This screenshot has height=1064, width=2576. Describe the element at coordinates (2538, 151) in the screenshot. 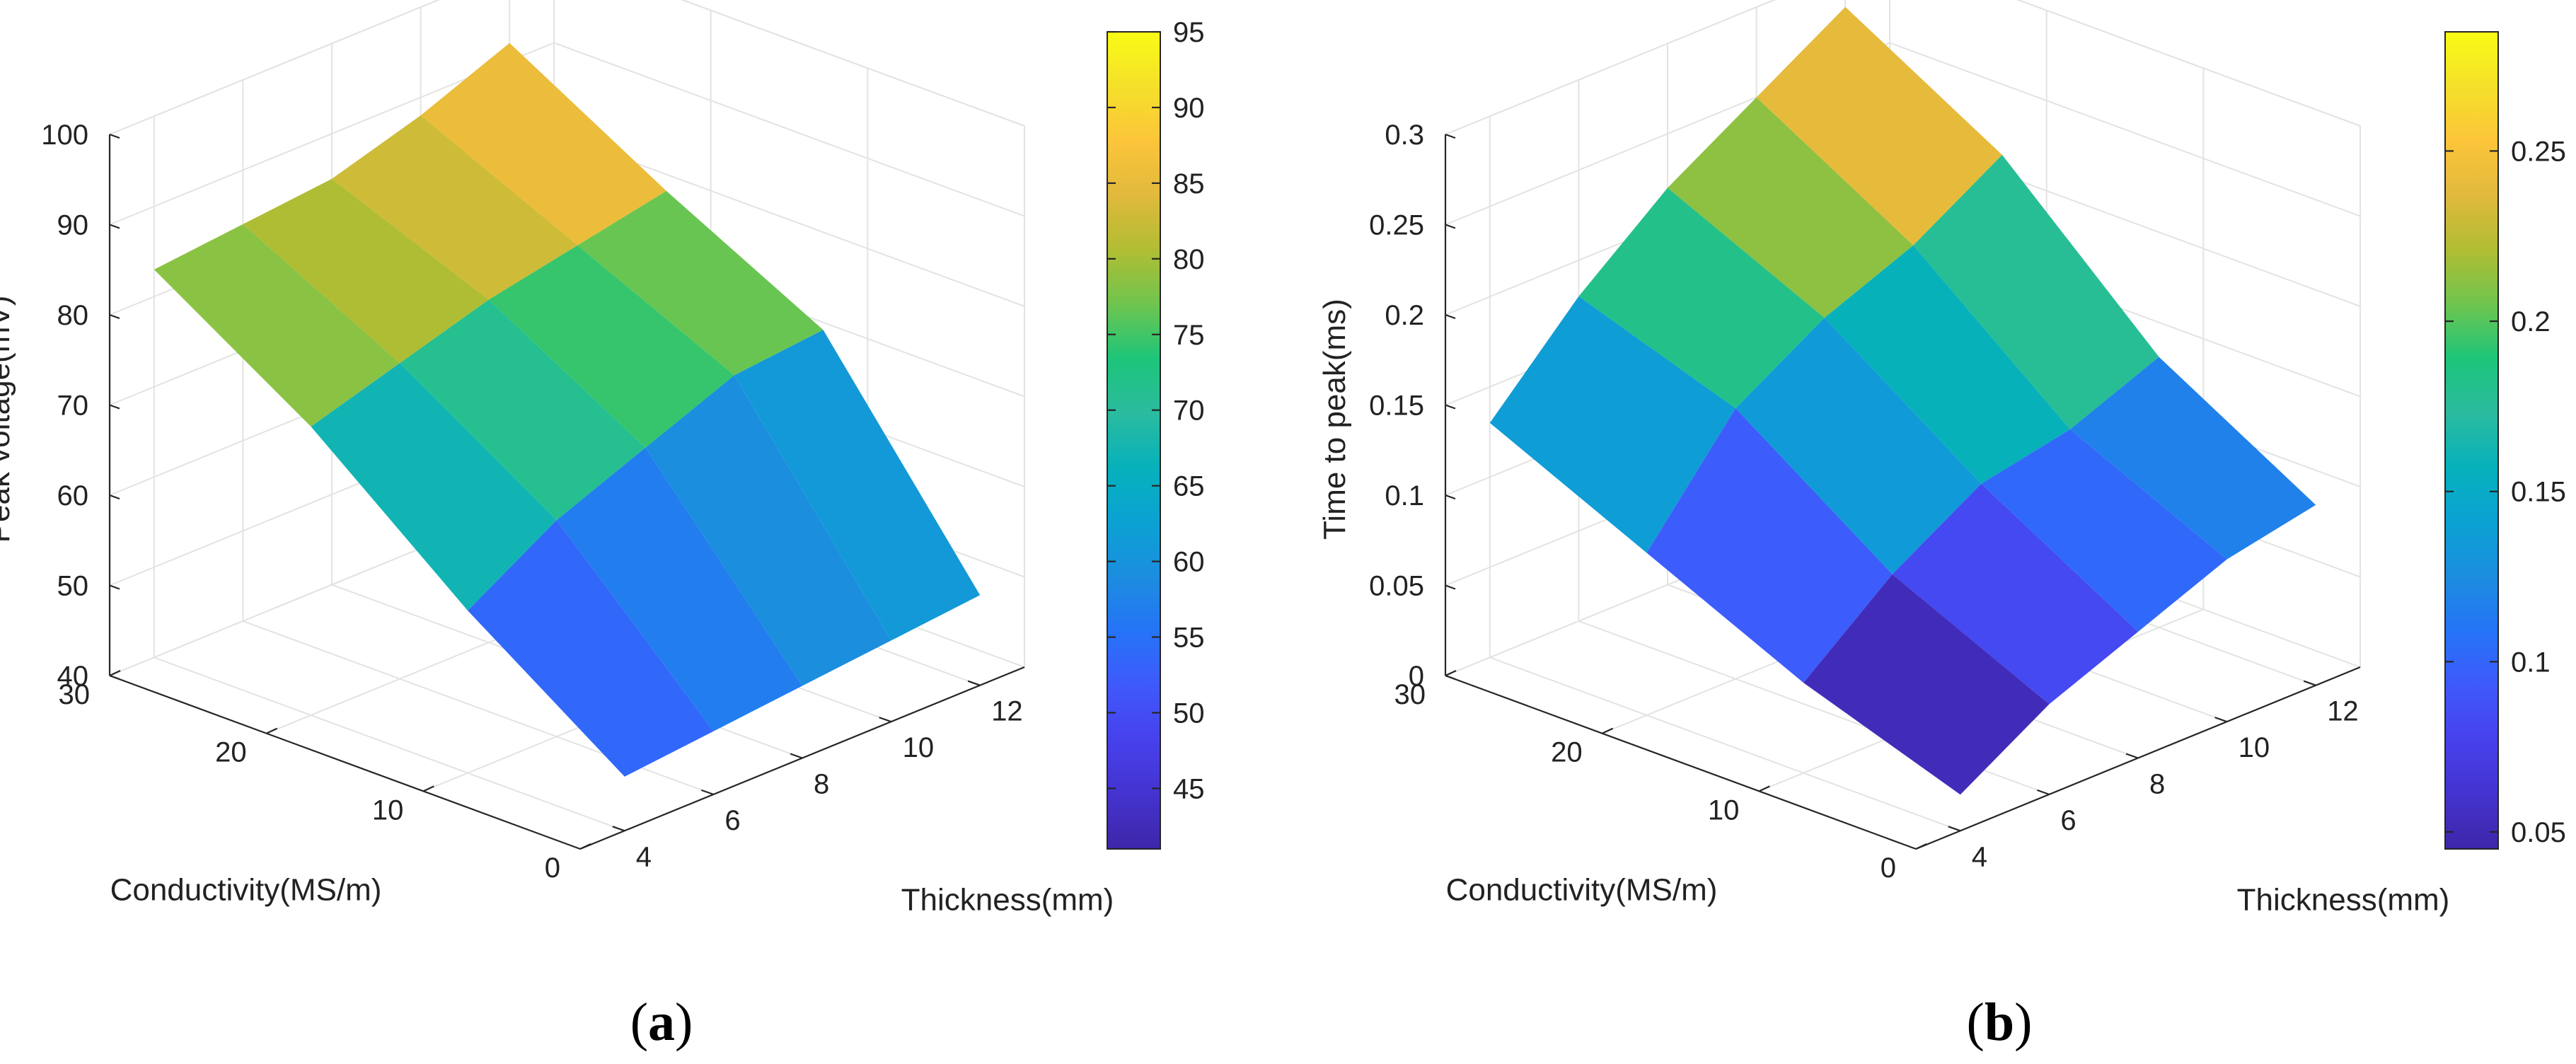

I see `colorbar-tick-label: 0.25` at that location.